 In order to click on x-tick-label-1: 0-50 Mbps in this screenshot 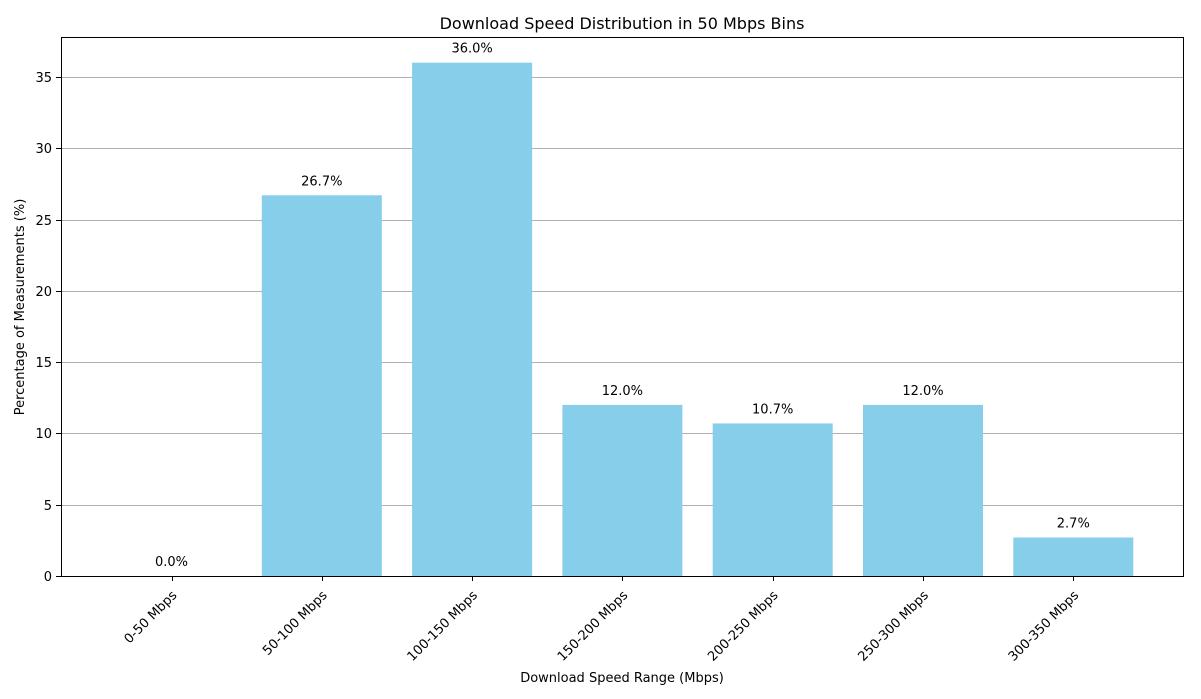, I will do `click(151, 617)`.